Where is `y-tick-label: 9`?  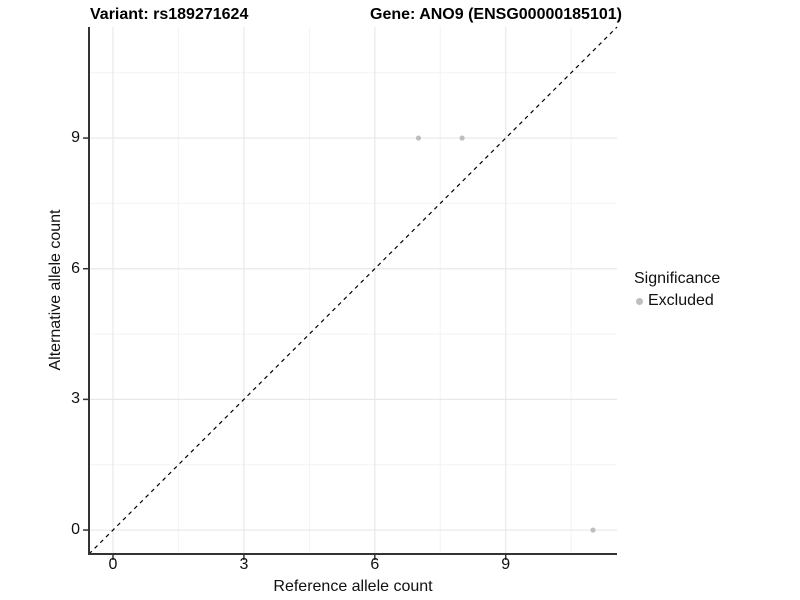 y-tick-label: 9 is located at coordinates (75, 138).